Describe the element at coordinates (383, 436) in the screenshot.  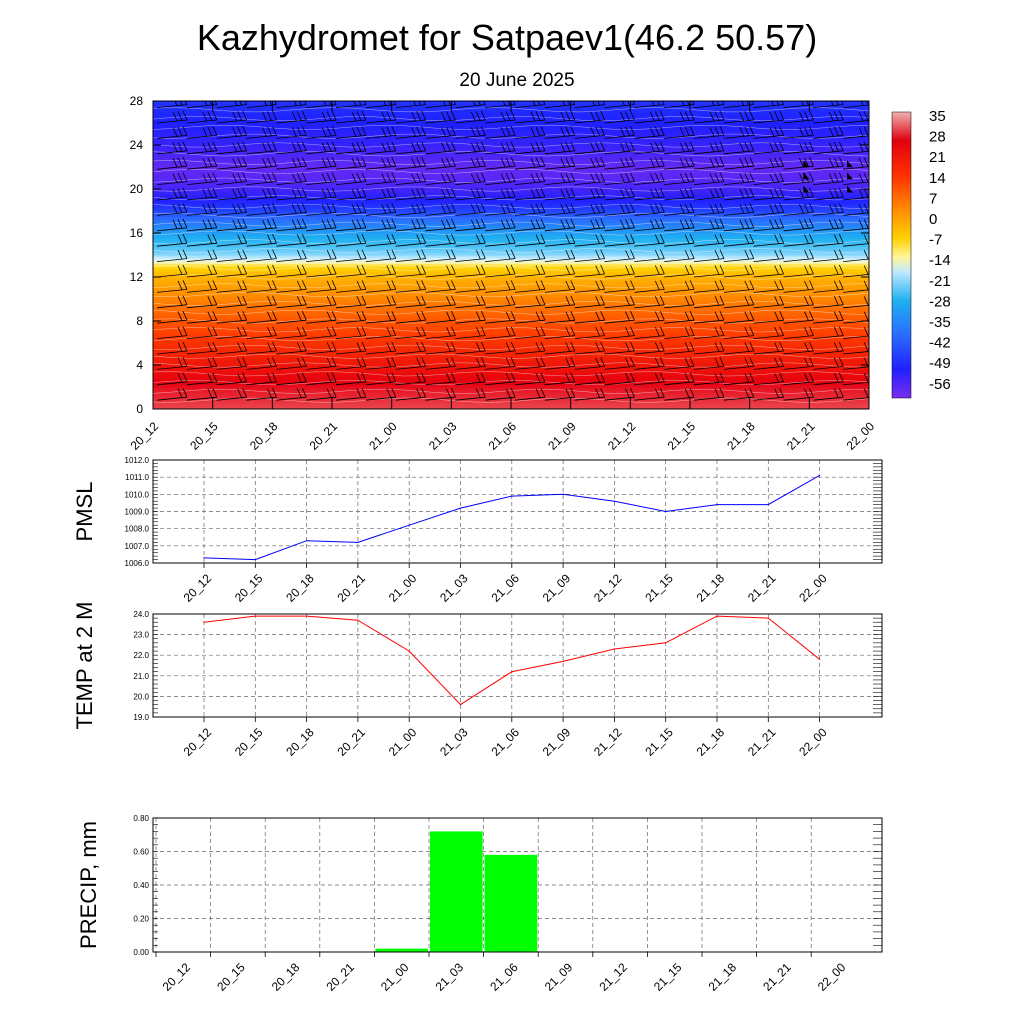
I see `heatmap-x-tick-label: 21_00` at that location.